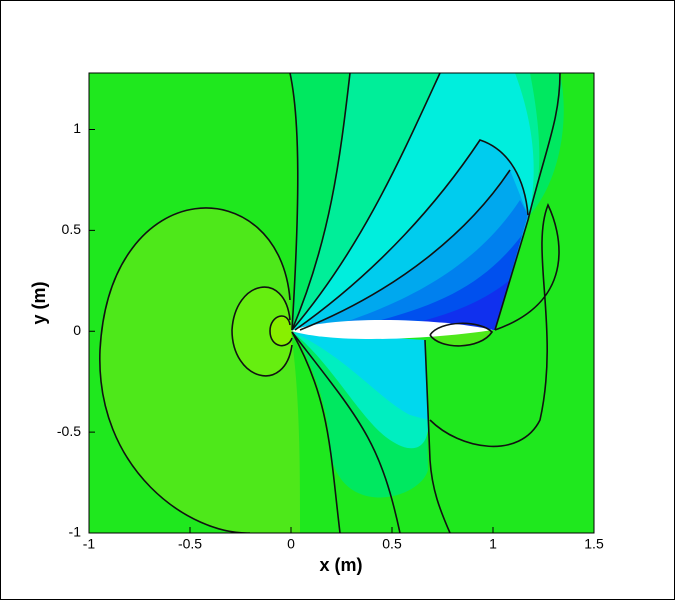 This screenshot has height=600, width=675. I want to click on y-axis-label: y (m), so click(39, 302).